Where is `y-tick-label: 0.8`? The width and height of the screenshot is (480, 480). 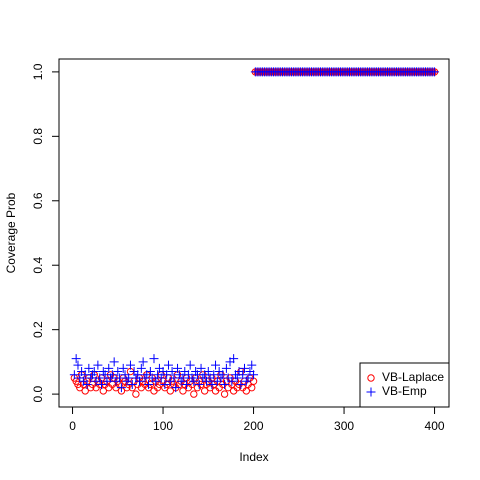 y-tick-label: 0.8 is located at coordinates (38, 136).